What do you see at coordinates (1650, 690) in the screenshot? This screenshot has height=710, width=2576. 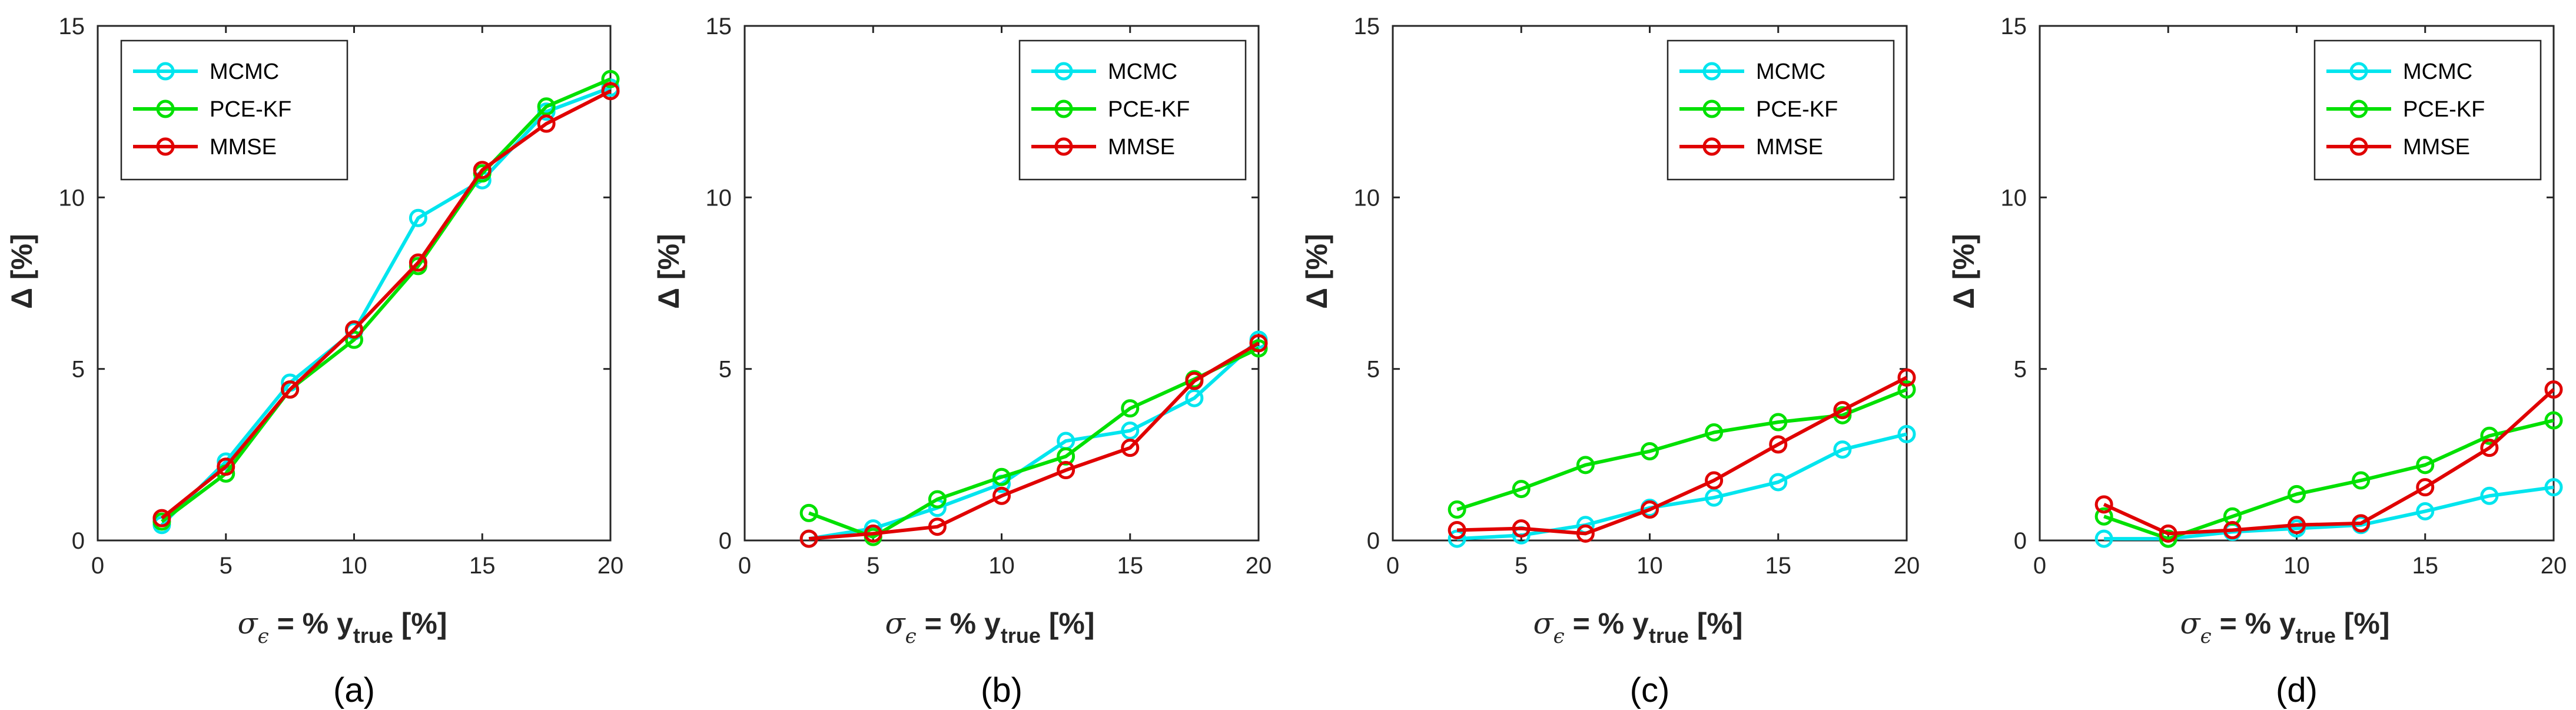 I see `panel-label: (c)` at bounding box center [1650, 690].